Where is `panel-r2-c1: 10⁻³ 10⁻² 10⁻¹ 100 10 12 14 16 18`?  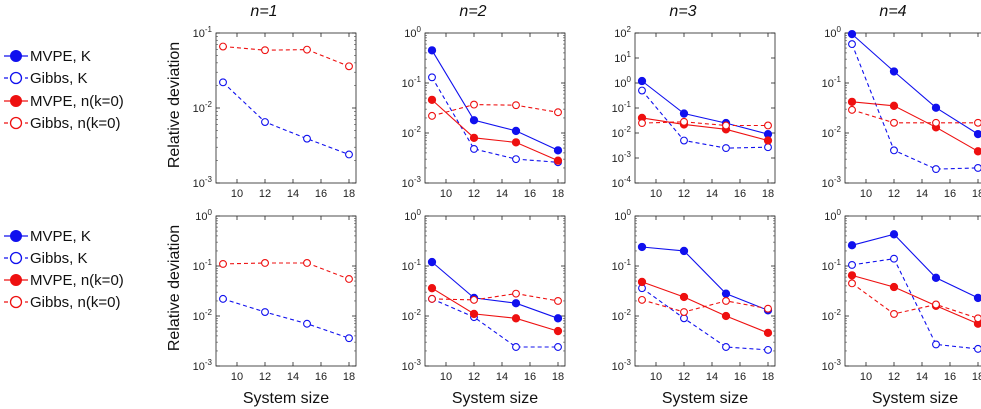 panel-r2-c1: 10⁻³ 10⁻² 10⁻¹ 100 10 12 14 16 18 is located at coordinates (275, 295).